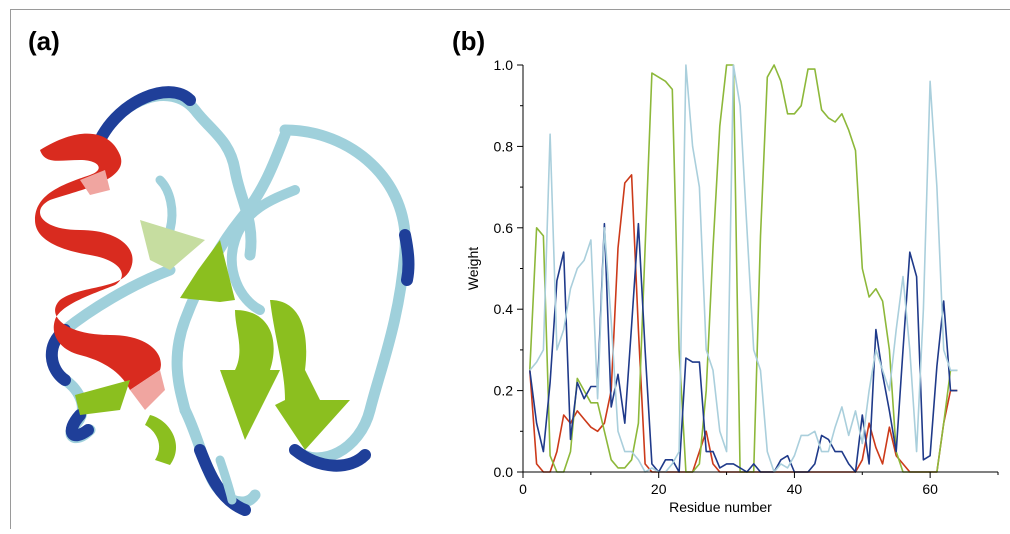 The height and width of the screenshot is (534, 1010). I want to click on coil-outer-dark-a, so click(407, 257).